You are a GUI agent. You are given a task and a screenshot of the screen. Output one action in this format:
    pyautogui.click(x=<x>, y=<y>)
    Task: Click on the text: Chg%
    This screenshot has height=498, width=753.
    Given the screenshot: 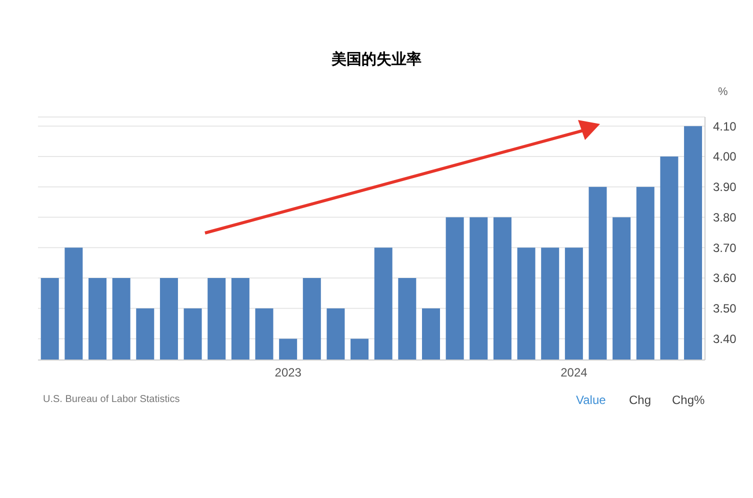 What is the action you would take?
    pyautogui.click(x=688, y=400)
    